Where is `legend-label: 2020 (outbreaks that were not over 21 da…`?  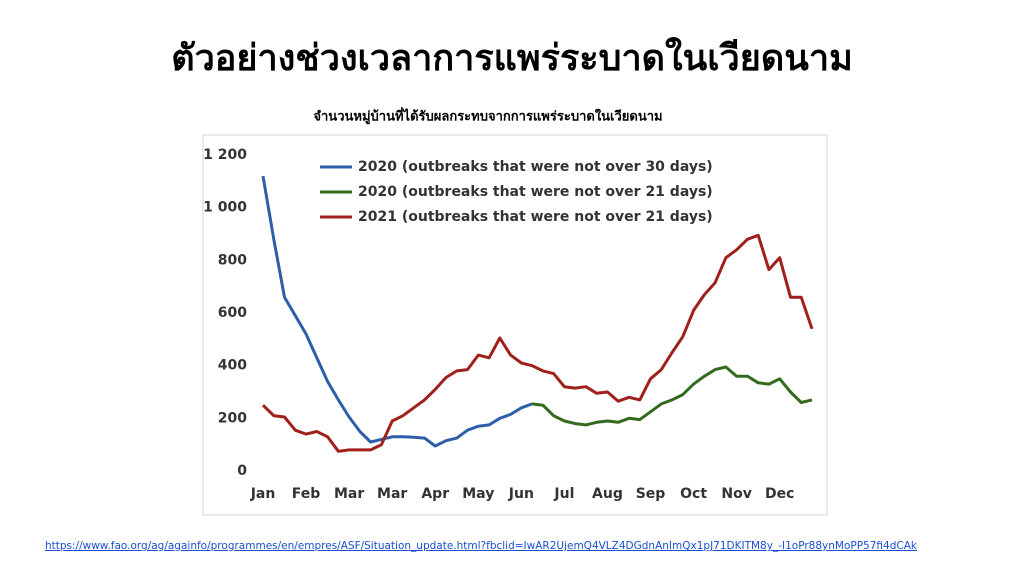
legend-label: 2020 (outbreaks that were not over 21 da… is located at coordinates (535, 192).